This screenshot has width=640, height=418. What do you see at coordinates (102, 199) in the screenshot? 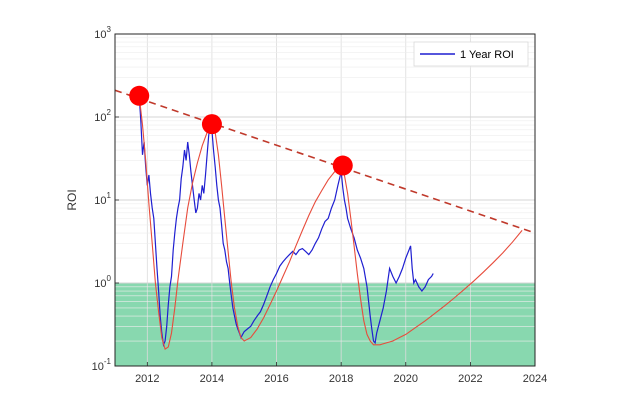
I see `y-tick-label: 10¹` at bounding box center [102, 199].